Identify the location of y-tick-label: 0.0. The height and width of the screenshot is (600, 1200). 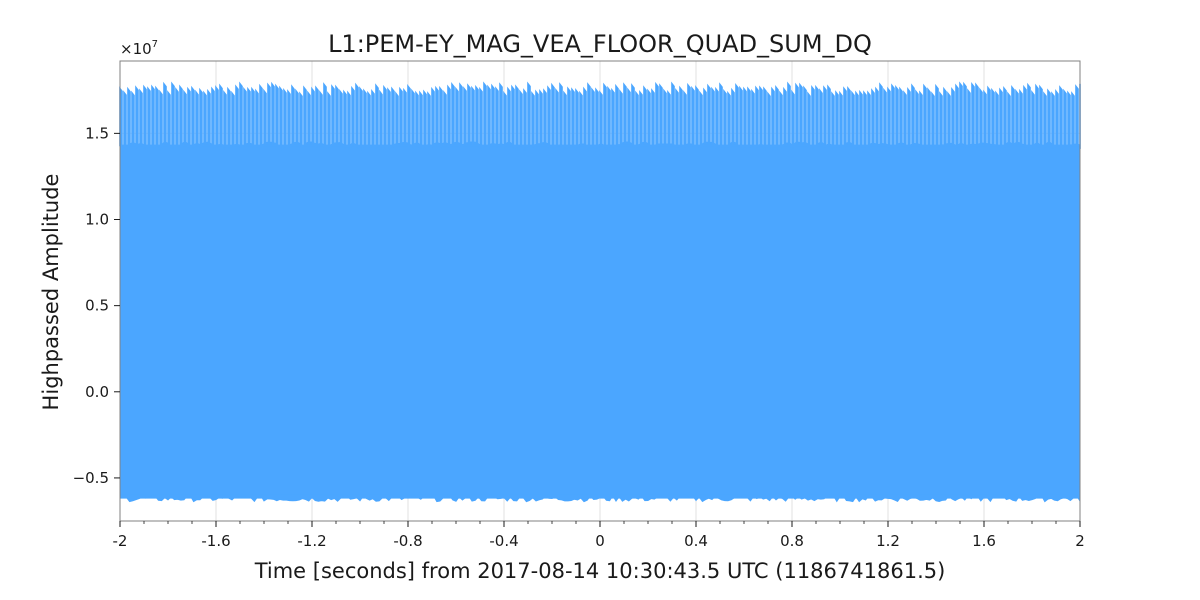
(97, 392).